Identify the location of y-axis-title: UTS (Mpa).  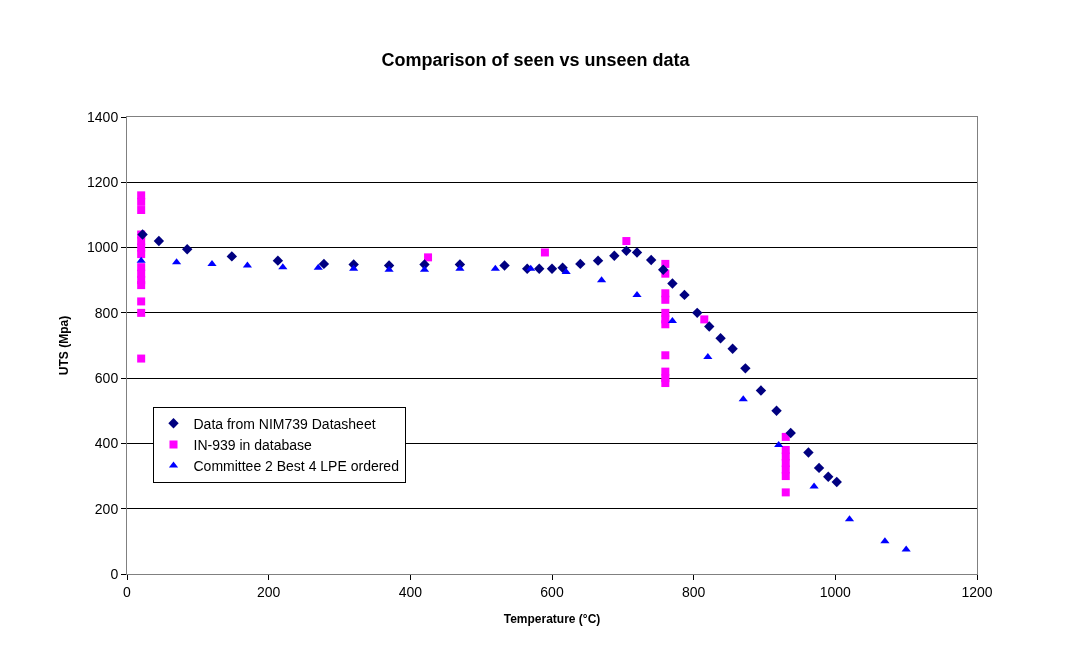
(64, 345).